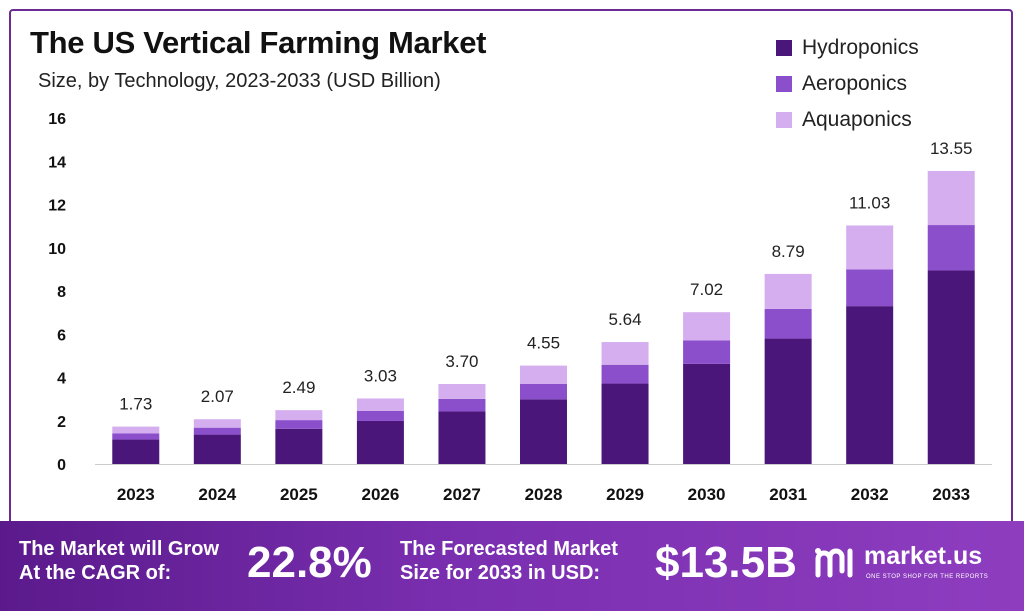 Image resolution: width=1024 pixels, height=611 pixels. What do you see at coordinates (951, 148) in the screenshot?
I see `bar-total-label: 13.55` at bounding box center [951, 148].